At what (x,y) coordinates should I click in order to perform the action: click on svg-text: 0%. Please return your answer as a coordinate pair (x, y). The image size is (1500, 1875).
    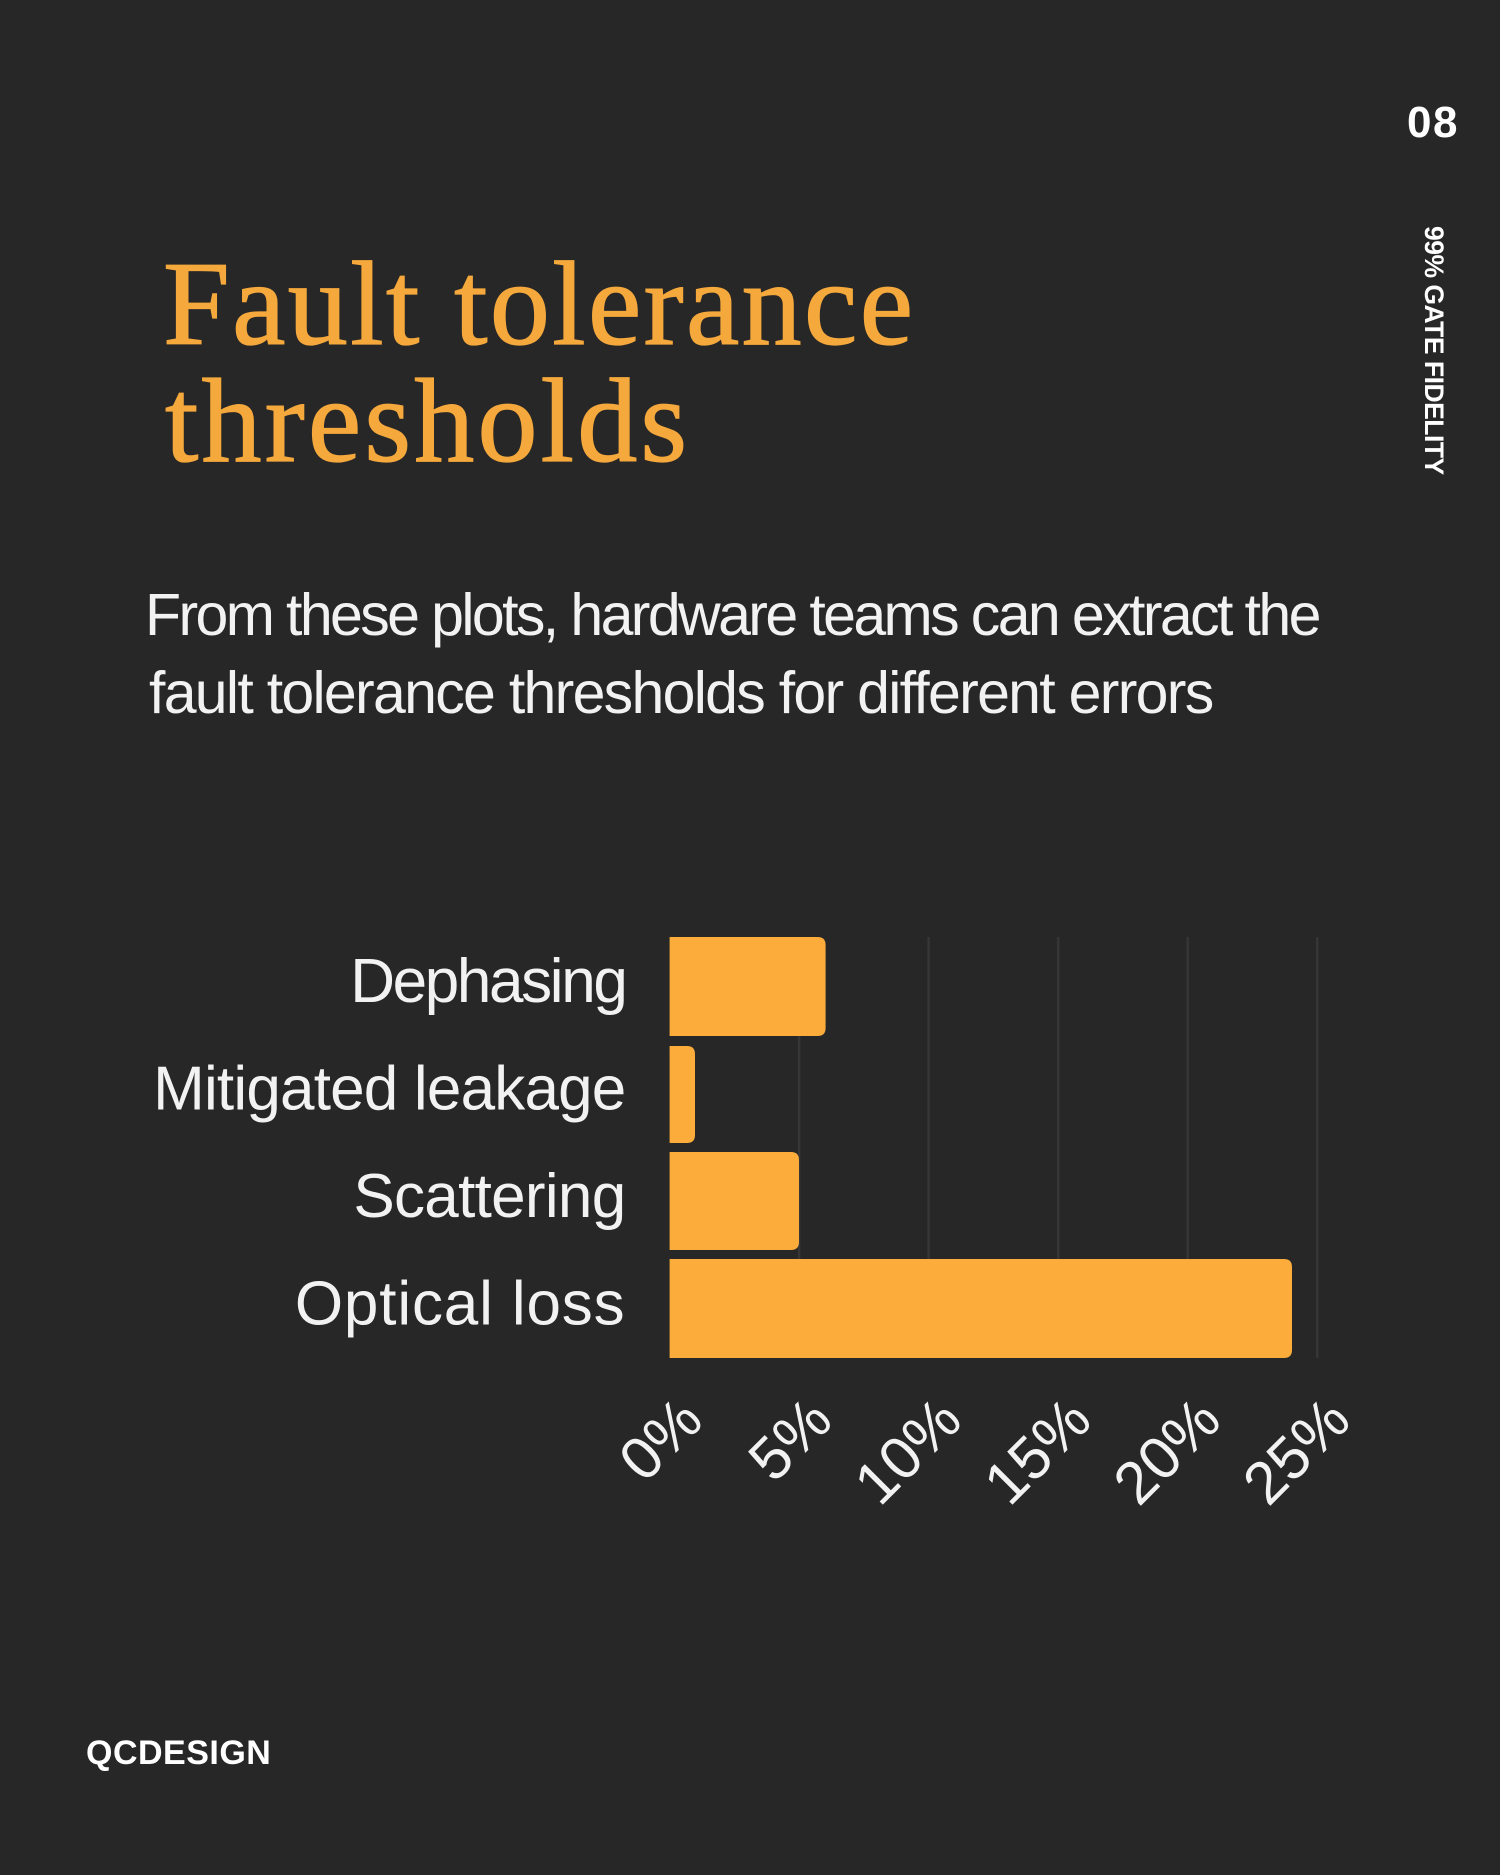
    Looking at the image, I should click on (660, 1439).